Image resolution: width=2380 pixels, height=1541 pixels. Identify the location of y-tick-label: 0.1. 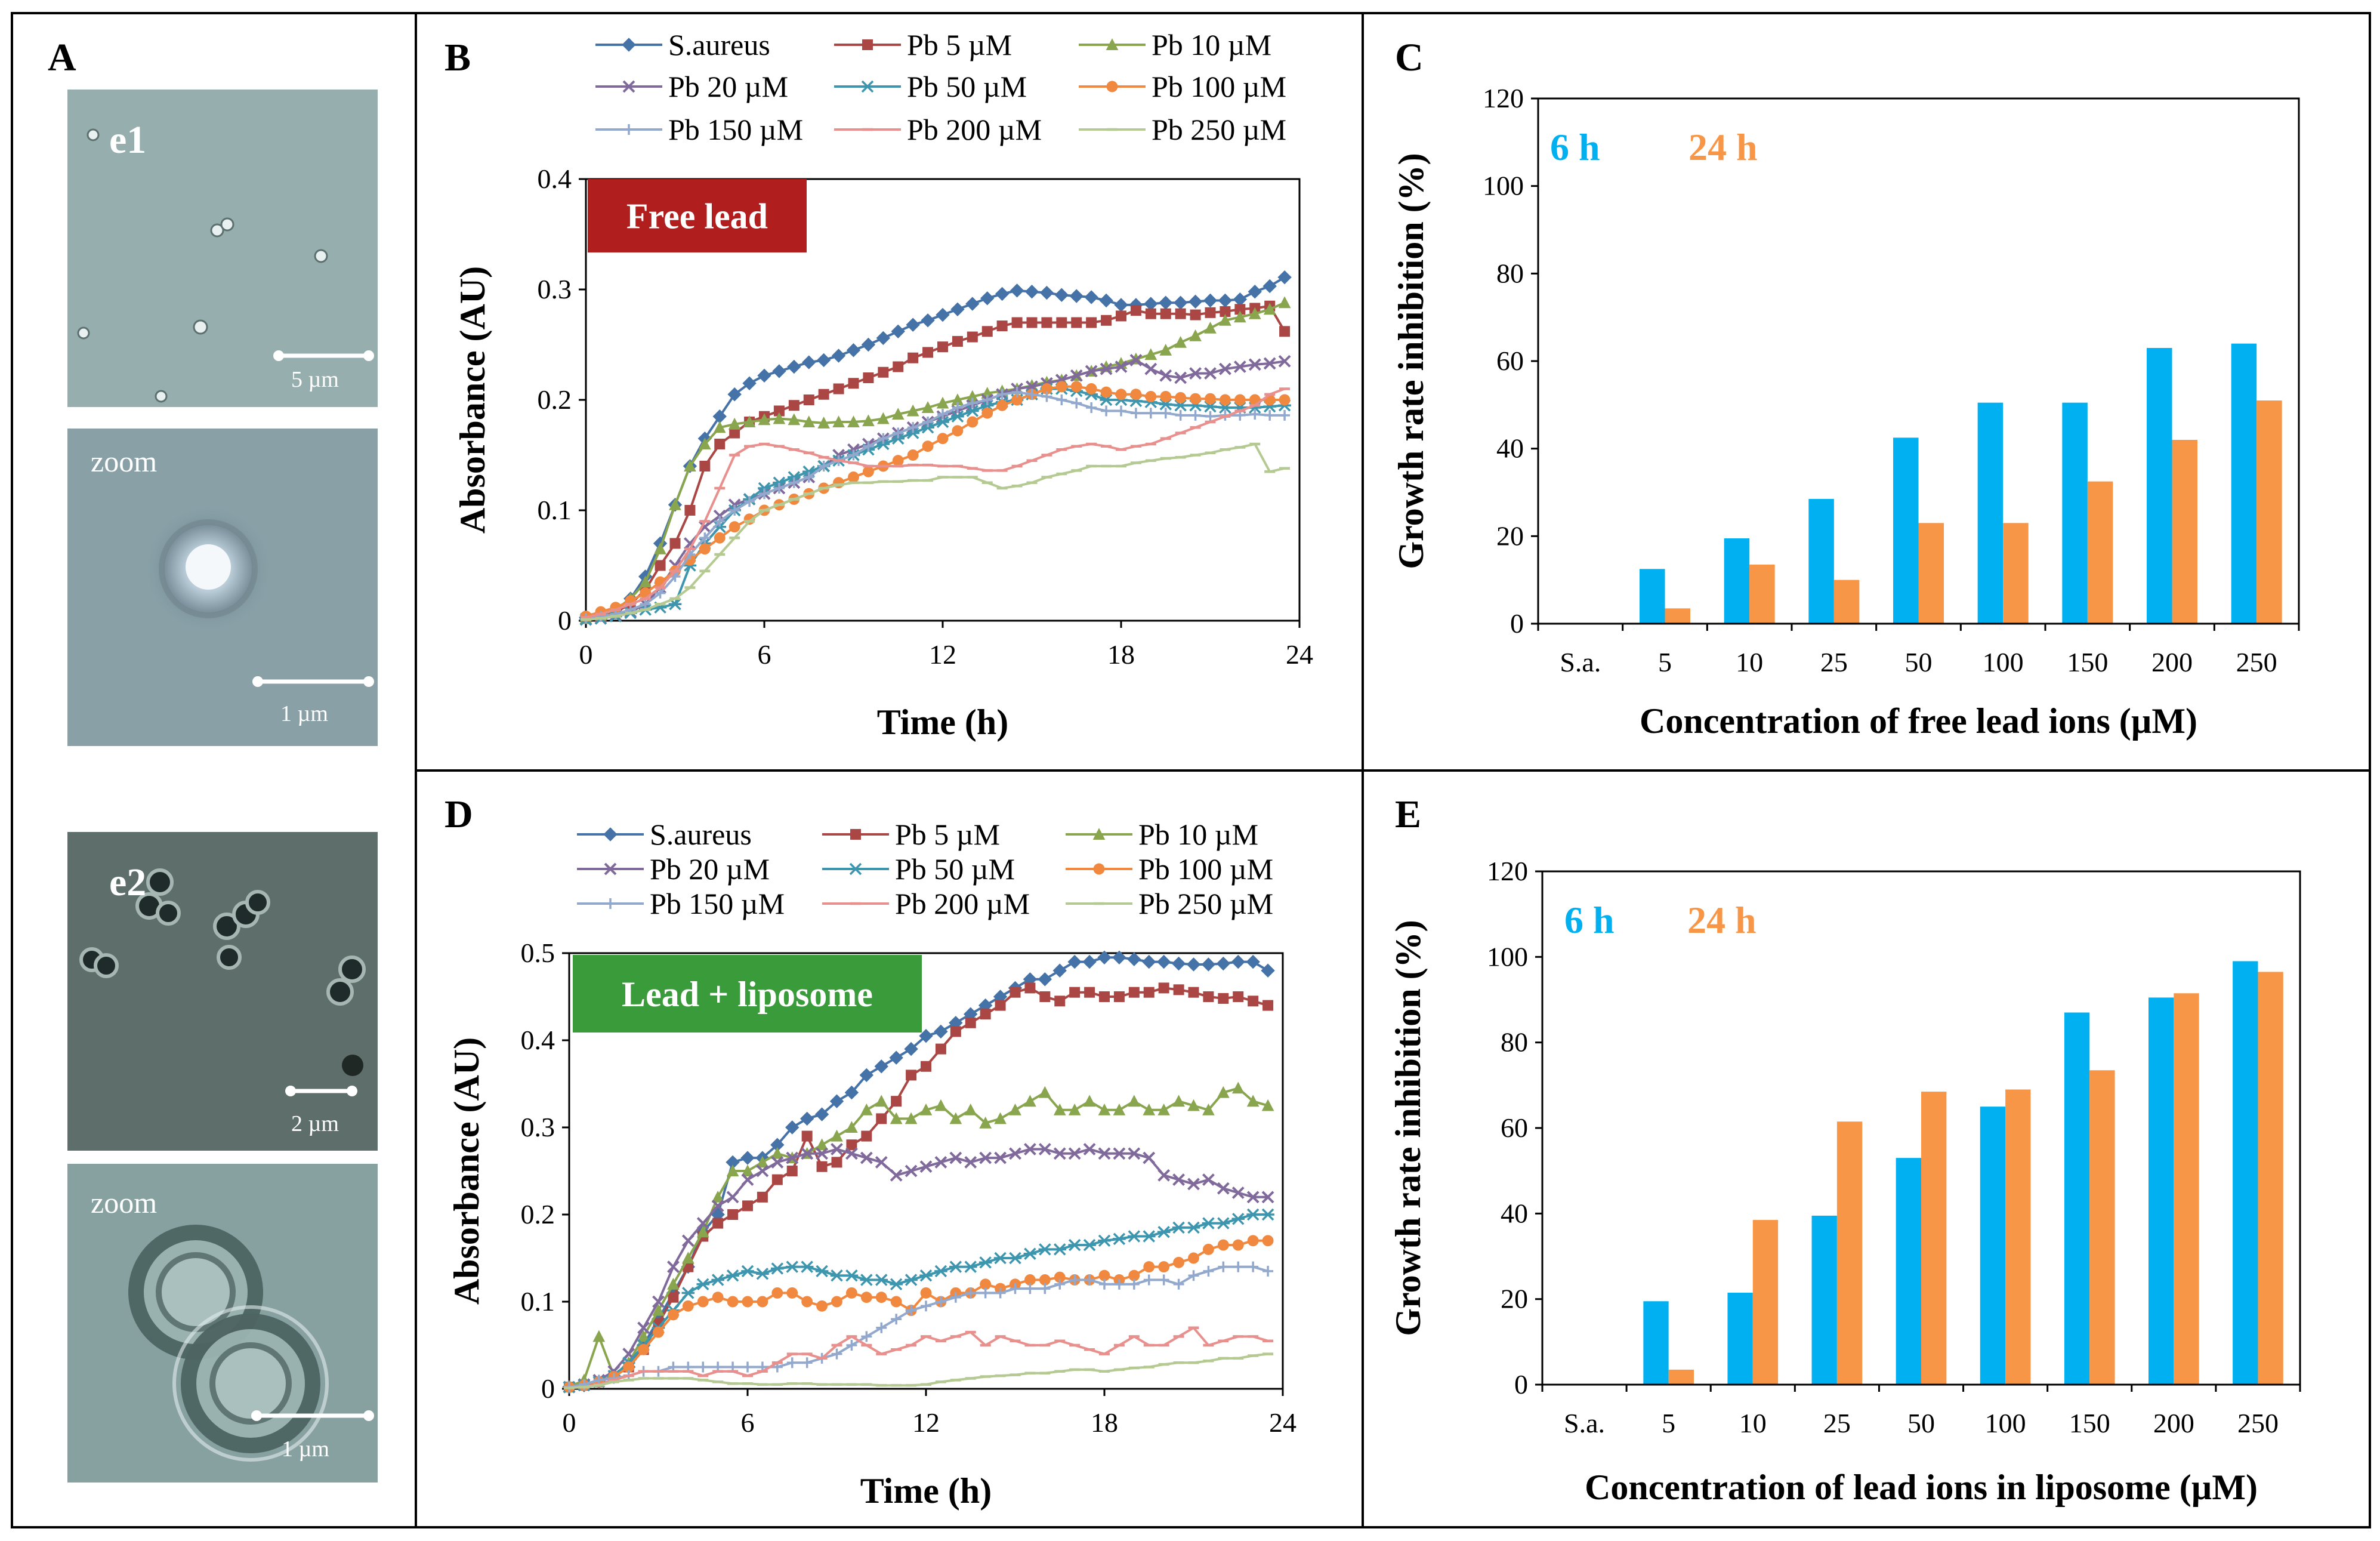
(555, 510).